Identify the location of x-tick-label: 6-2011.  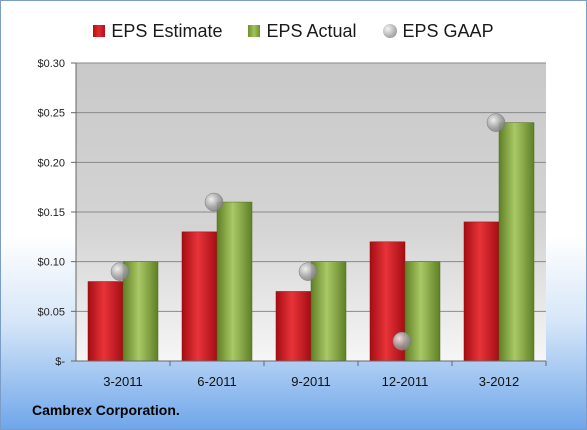
(217, 381).